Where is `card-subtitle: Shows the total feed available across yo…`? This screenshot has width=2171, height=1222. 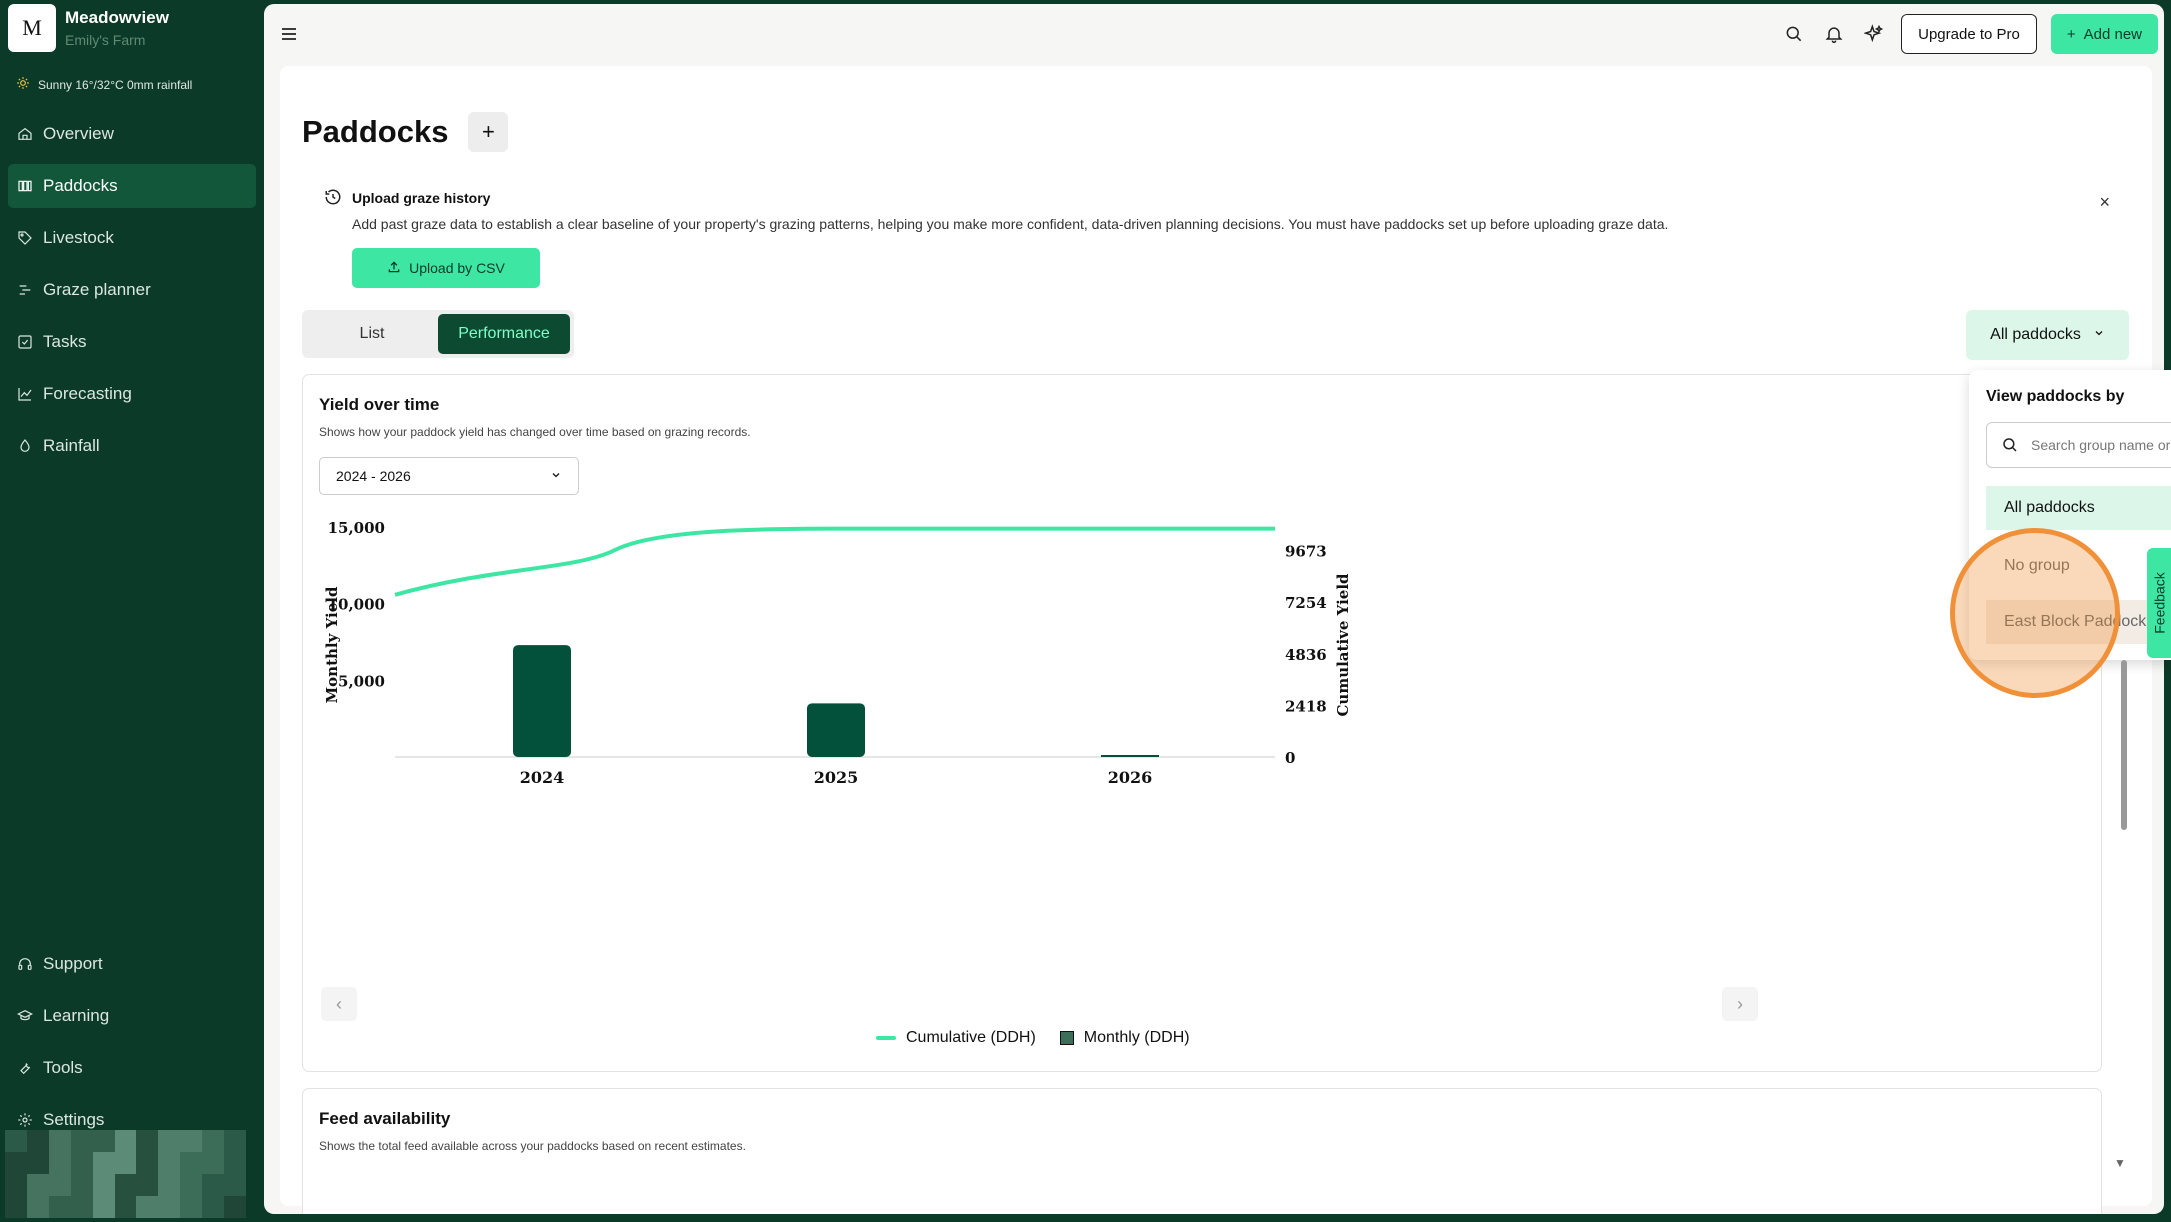 card-subtitle: Shows the total feed available across yo… is located at coordinates (532, 1146).